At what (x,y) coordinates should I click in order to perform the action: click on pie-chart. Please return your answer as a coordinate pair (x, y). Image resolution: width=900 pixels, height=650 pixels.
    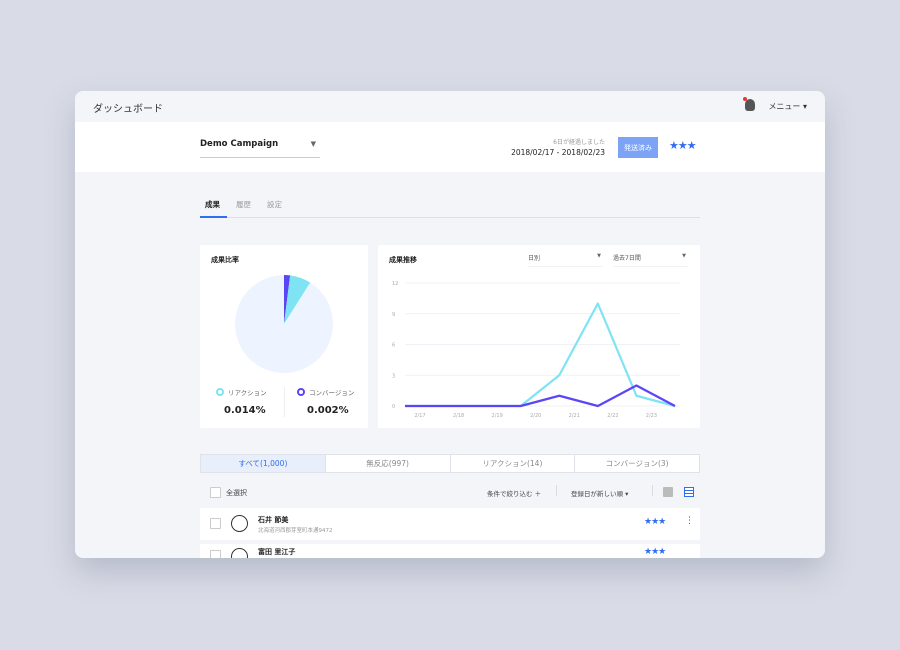
    Looking at the image, I should click on (284, 324).